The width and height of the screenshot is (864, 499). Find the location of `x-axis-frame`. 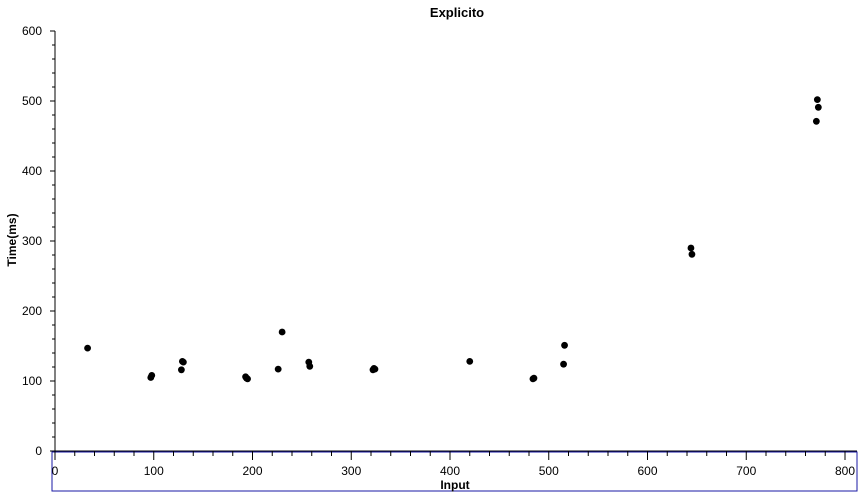

x-axis-frame is located at coordinates (454, 471).